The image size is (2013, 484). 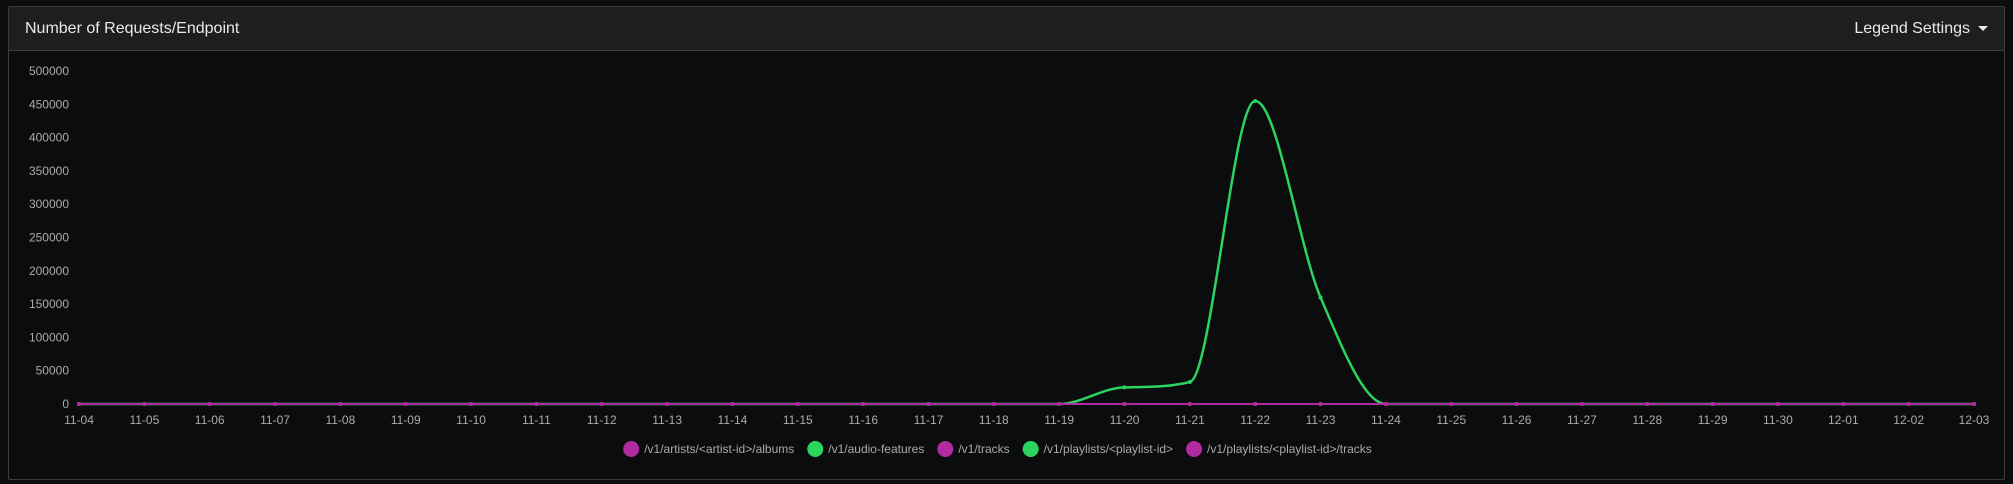 I want to click on y-tick-label: 200000, so click(x=49, y=271).